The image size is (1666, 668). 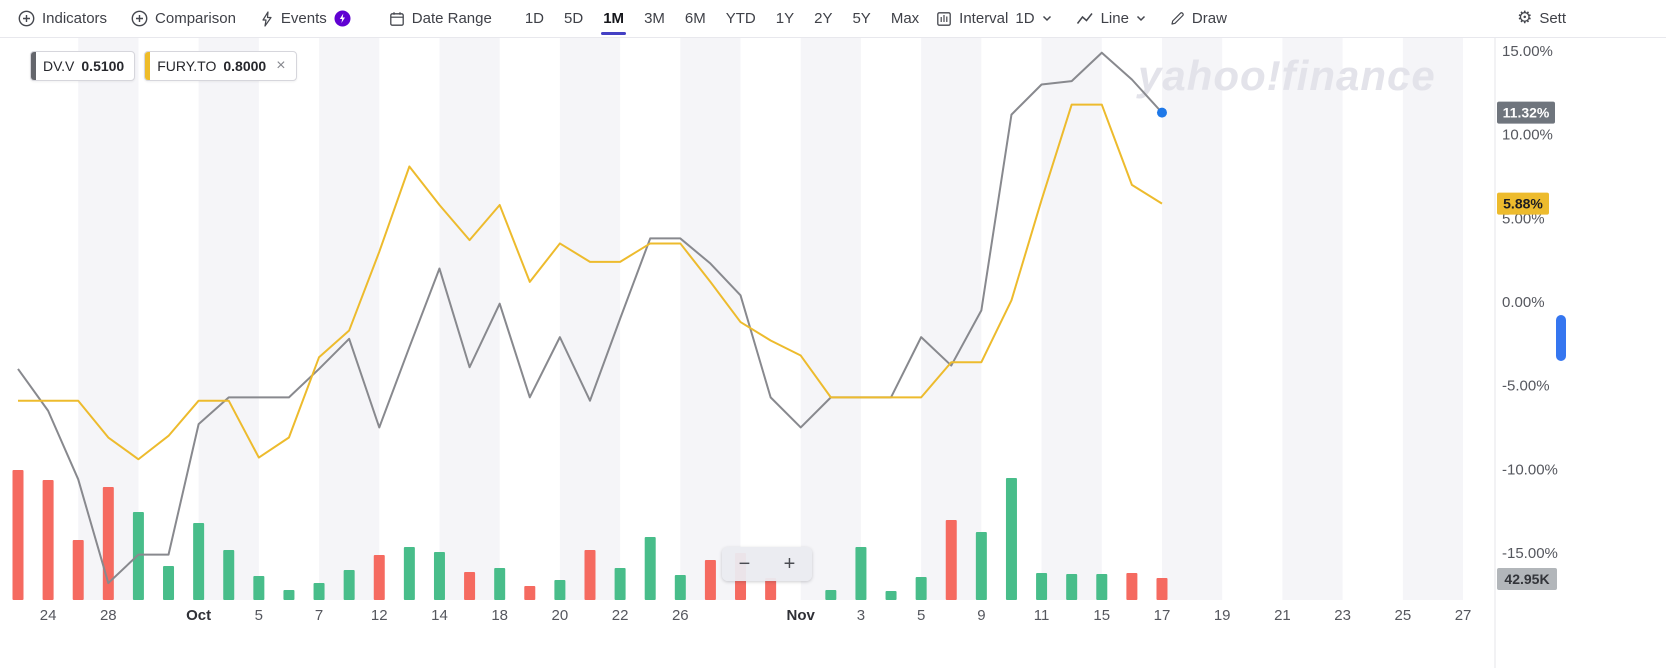 What do you see at coordinates (379, 615) in the screenshot?
I see `x-axis-label: 12` at bounding box center [379, 615].